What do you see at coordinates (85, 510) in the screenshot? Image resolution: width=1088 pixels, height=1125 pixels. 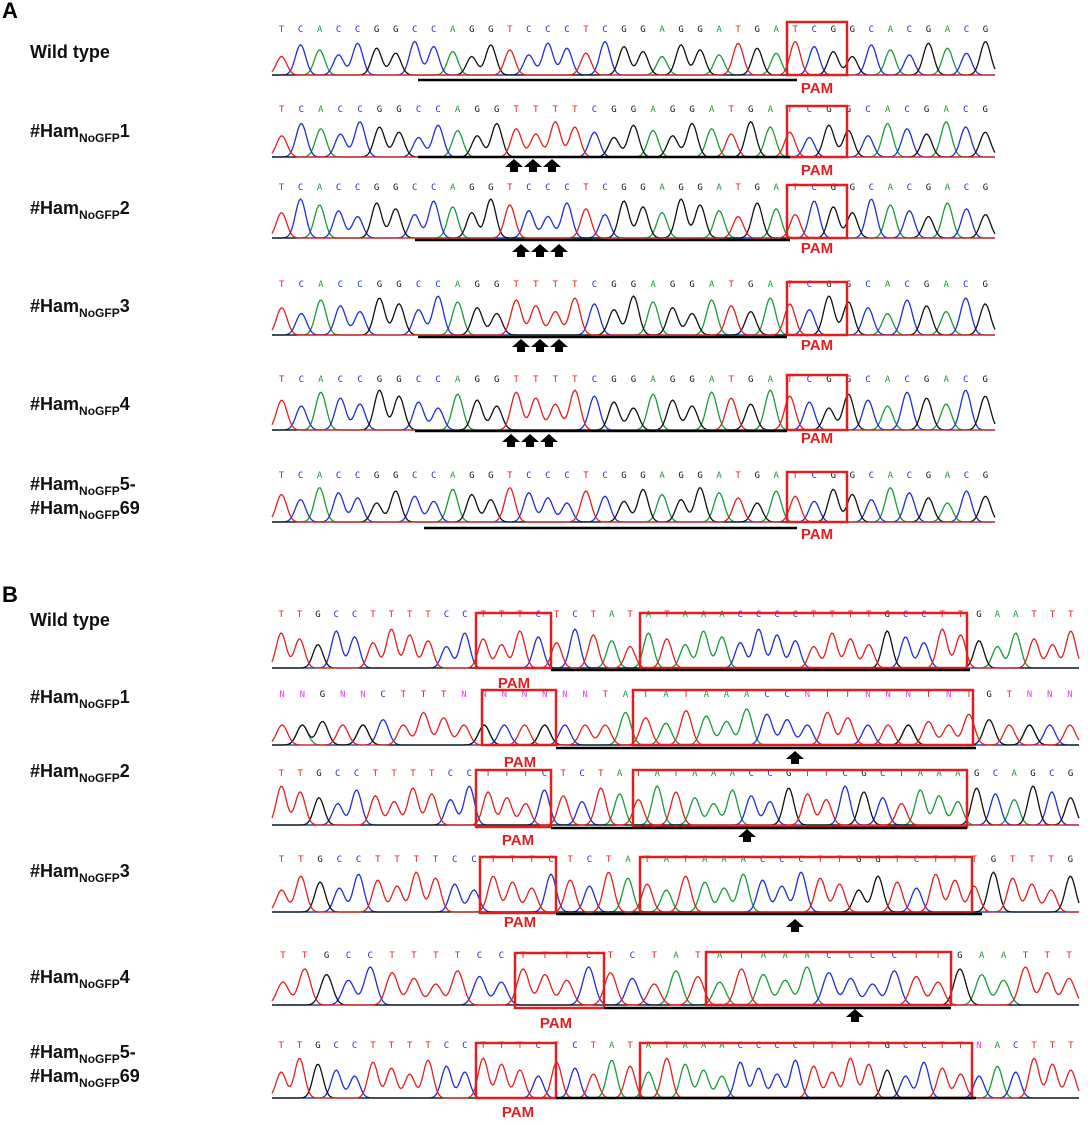 I see `row-label: #HamNoGFP69` at bounding box center [85, 510].